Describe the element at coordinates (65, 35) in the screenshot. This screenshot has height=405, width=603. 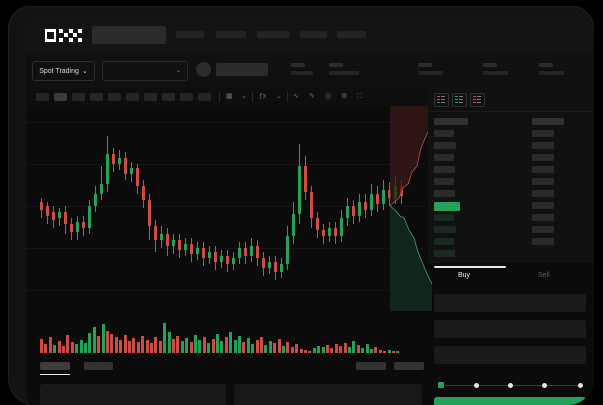
I see `okx-logo-icon` at that location.